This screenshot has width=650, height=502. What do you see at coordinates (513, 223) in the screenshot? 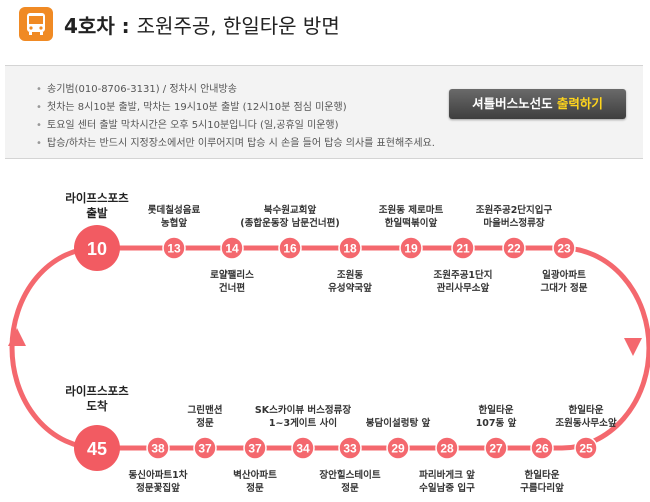
I see `top-stop-label: 마을버스정류장` at bounding box center [513, 223].